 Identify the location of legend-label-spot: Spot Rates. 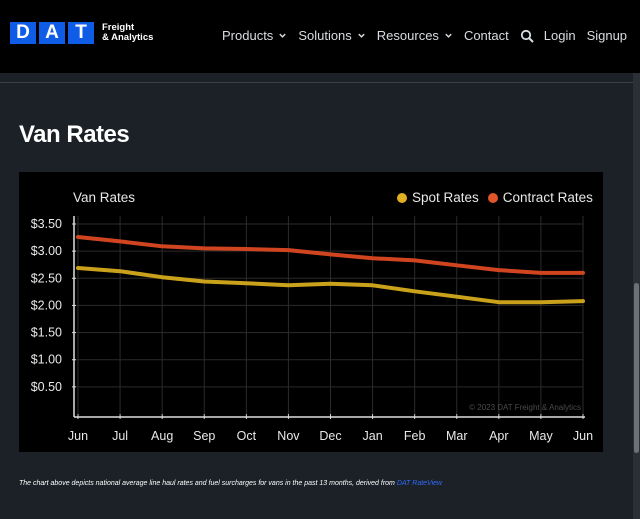
(445, 197).